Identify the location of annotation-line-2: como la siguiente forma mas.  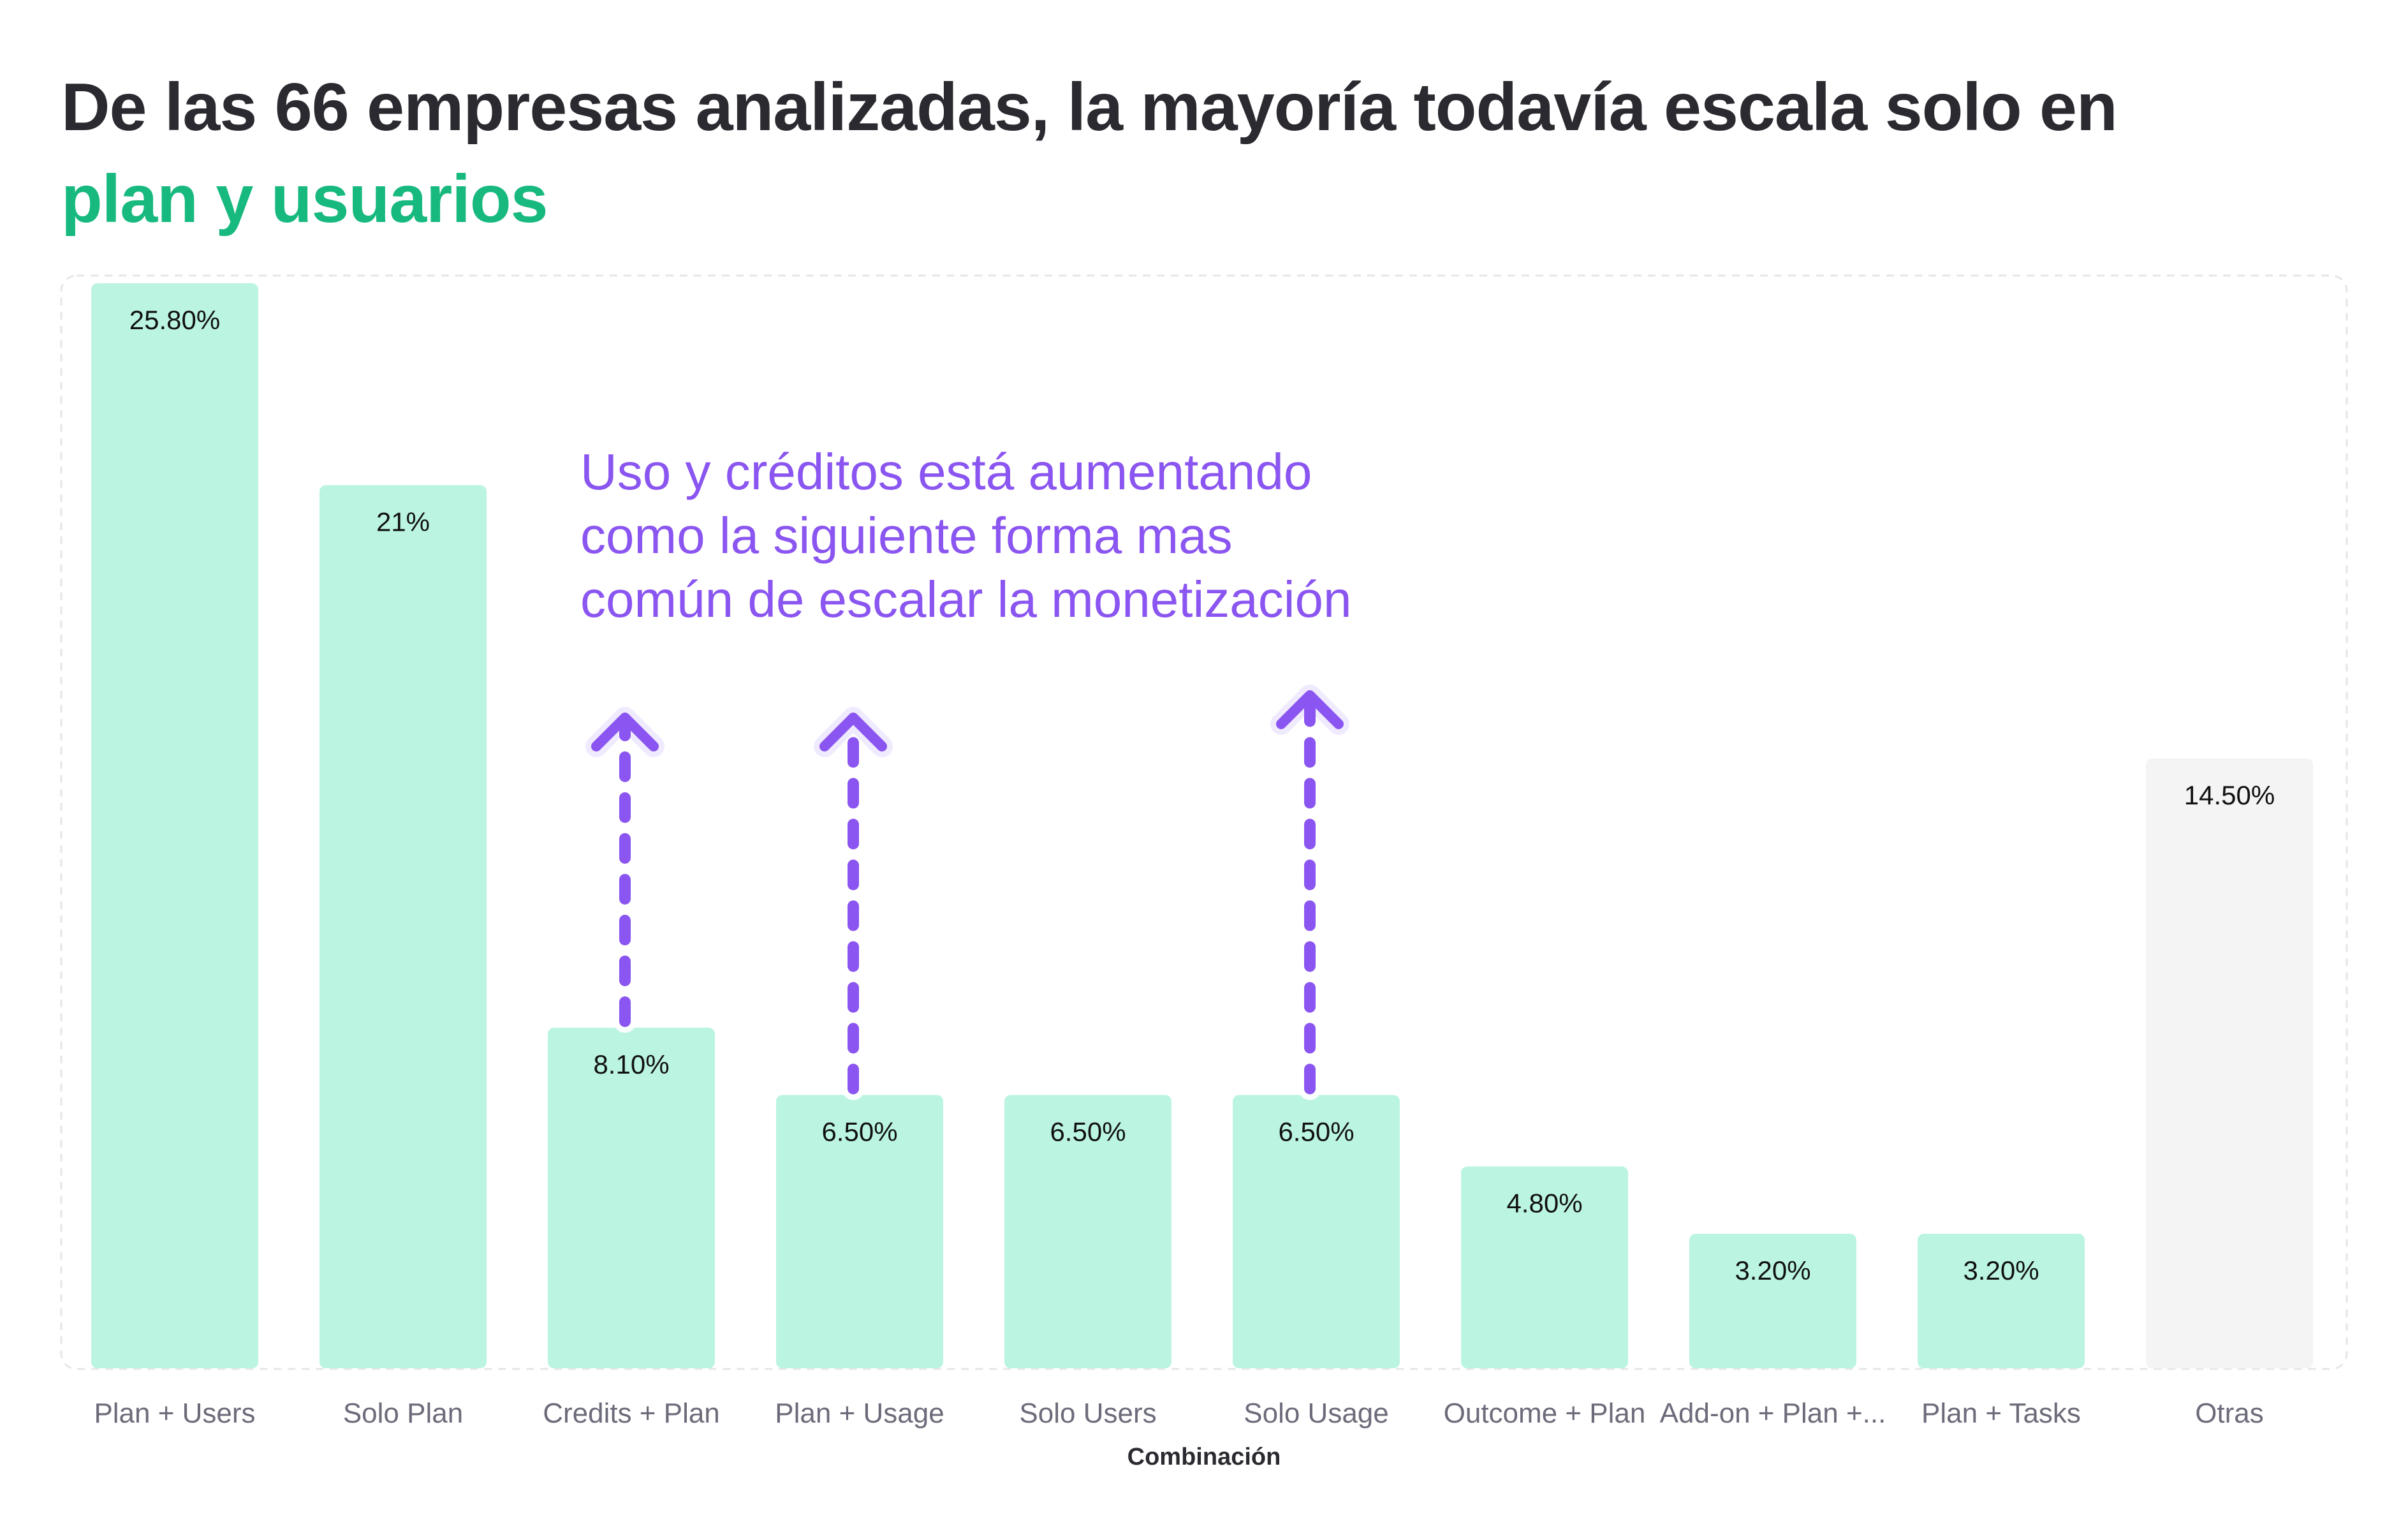
(906, 536).